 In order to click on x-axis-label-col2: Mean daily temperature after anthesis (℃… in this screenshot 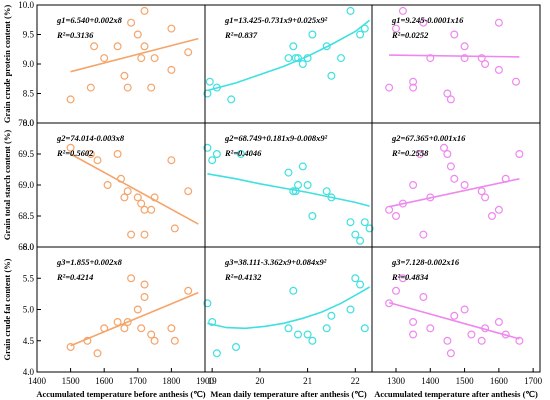, I will do `click(288, 394)`.